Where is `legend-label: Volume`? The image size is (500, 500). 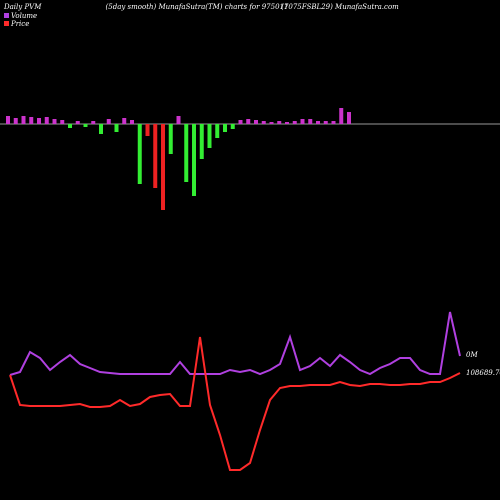 legend-label: Volume is located at coordinates (24, 16).